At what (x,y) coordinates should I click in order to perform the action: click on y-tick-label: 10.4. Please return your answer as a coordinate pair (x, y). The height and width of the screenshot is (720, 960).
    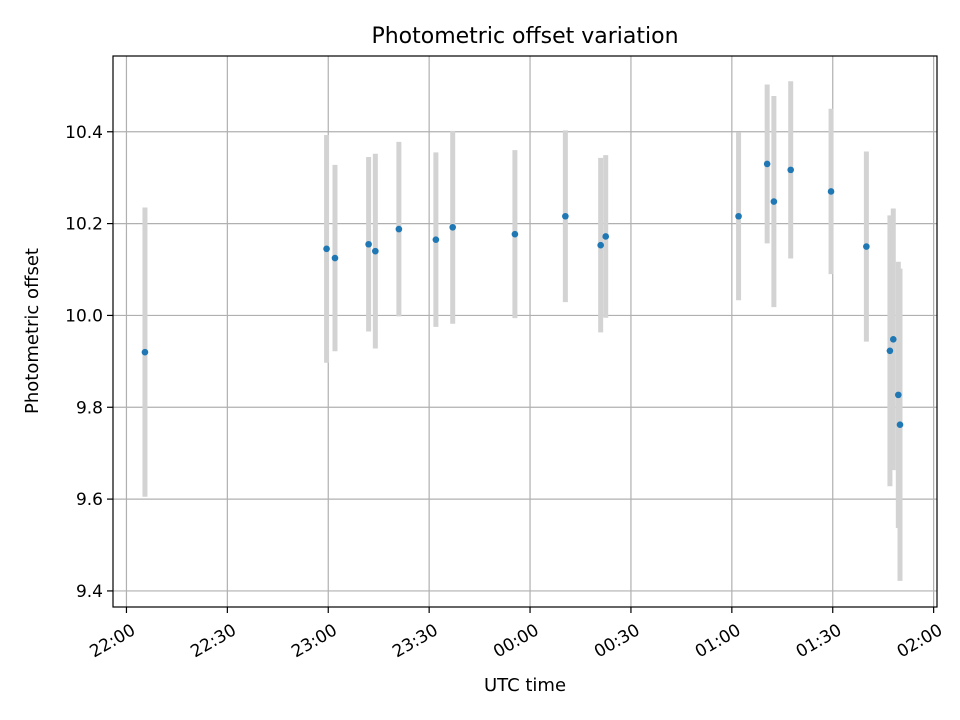
    Looking at the image, I should click on (84, 133).